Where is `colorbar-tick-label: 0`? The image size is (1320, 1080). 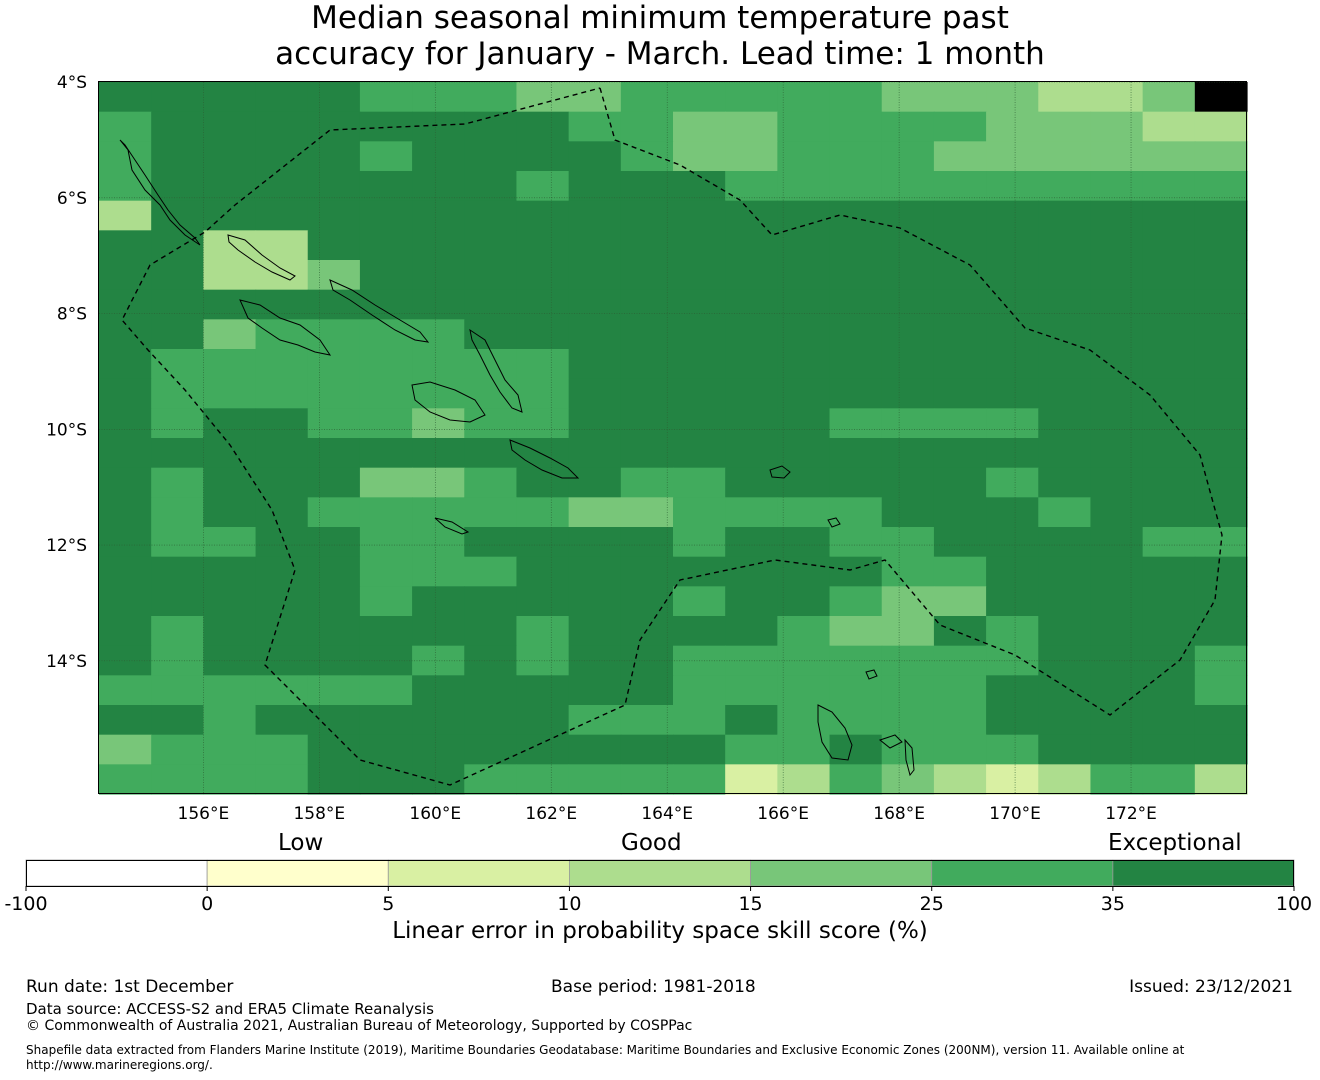 colorbar-tick-label: 0 is located at coordinates (207, 904).